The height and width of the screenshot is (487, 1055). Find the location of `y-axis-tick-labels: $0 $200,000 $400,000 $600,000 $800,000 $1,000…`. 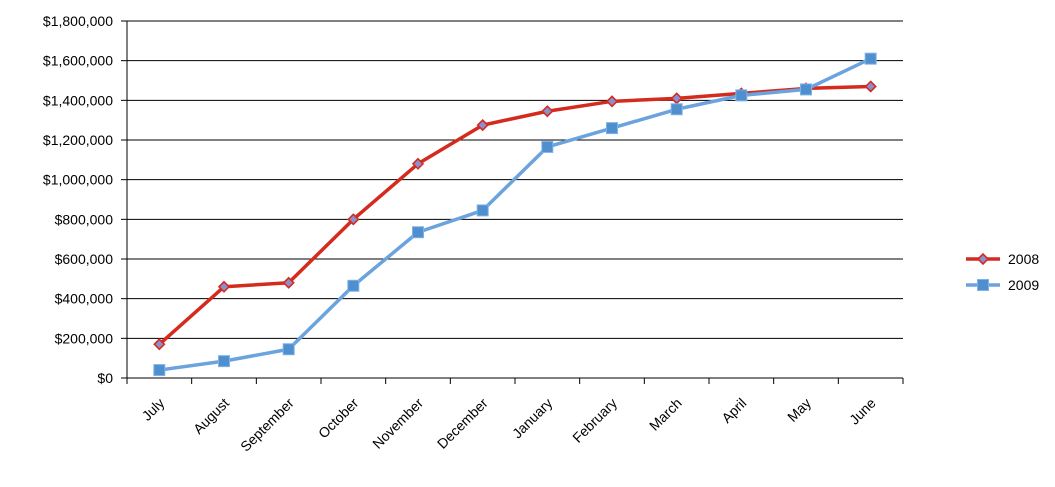

y-axis-tick-labels: $0 $200,000 $400,000 $600,000 $800,000 $1,000… is located at coordinates (78, 199).